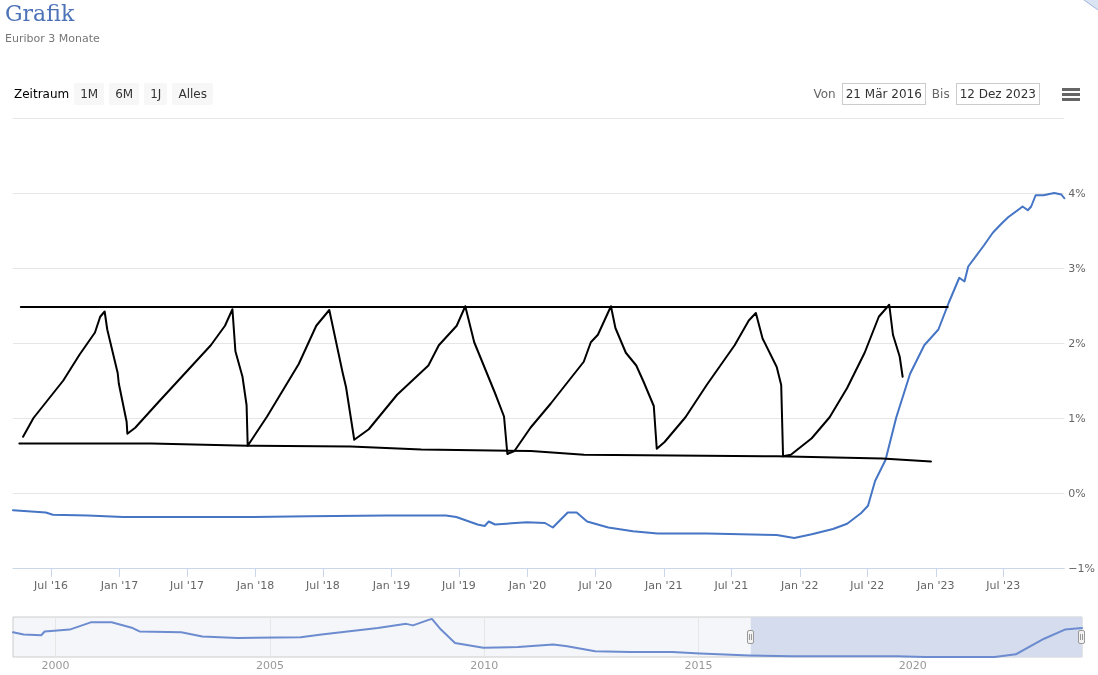 The image size is (1098, 675). Describe the element at coordinates (156, 94) in the screenshot. I see `text: 1J` at that location.